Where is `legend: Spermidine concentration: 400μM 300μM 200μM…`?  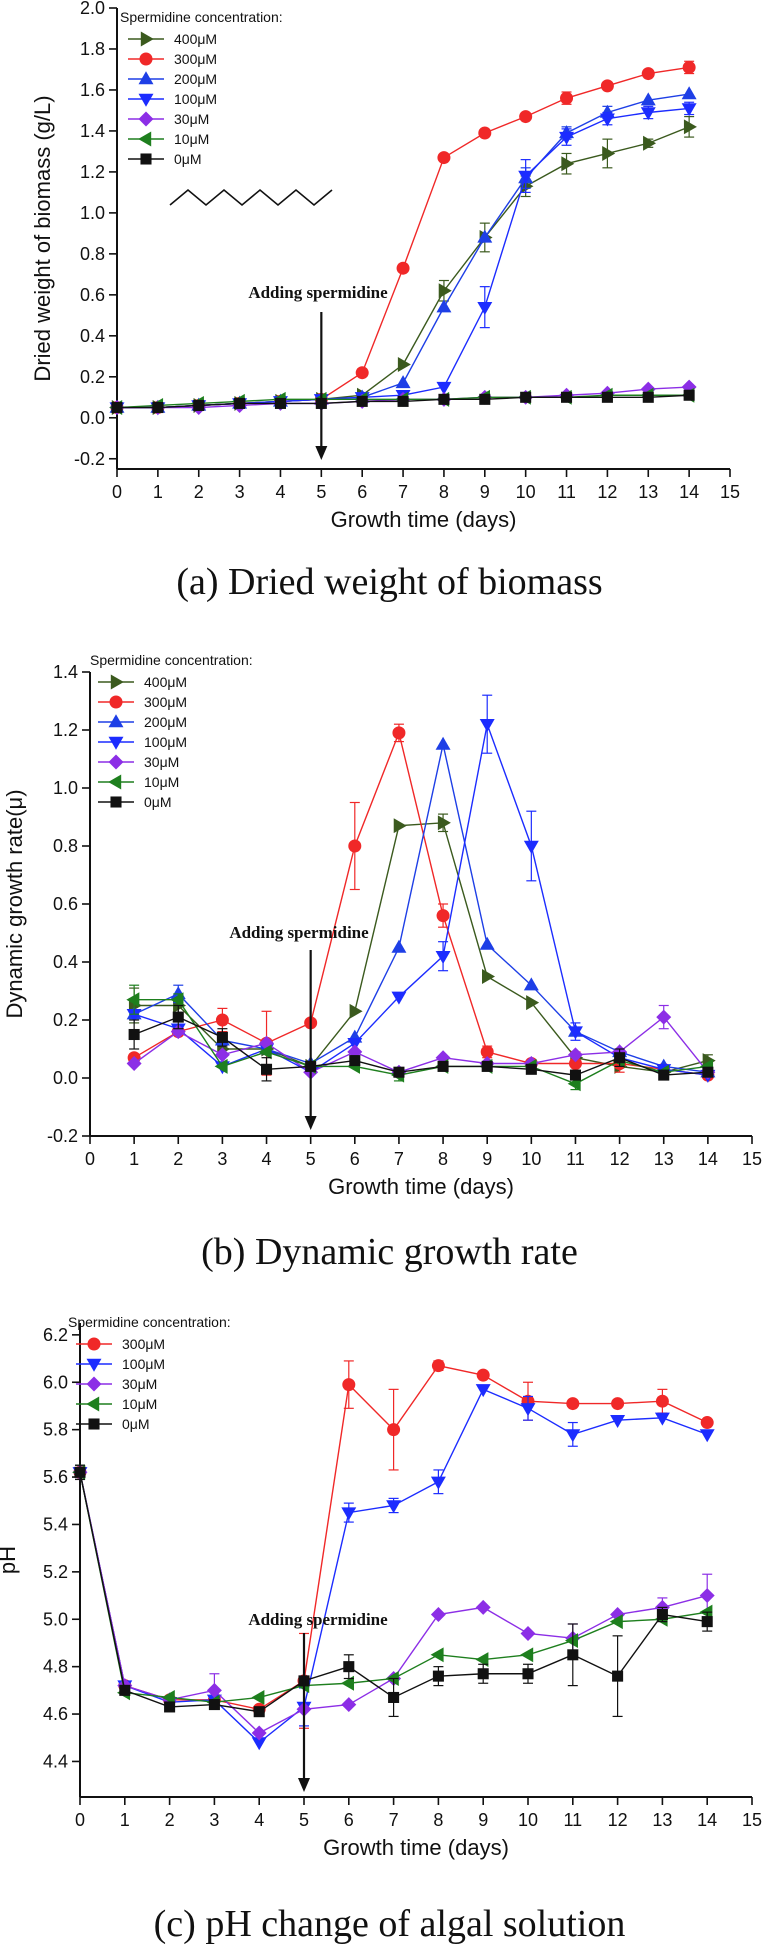 legend: Spermidine concentration: 400μM 300μM 200μM… is located at coordinates (201, 88).